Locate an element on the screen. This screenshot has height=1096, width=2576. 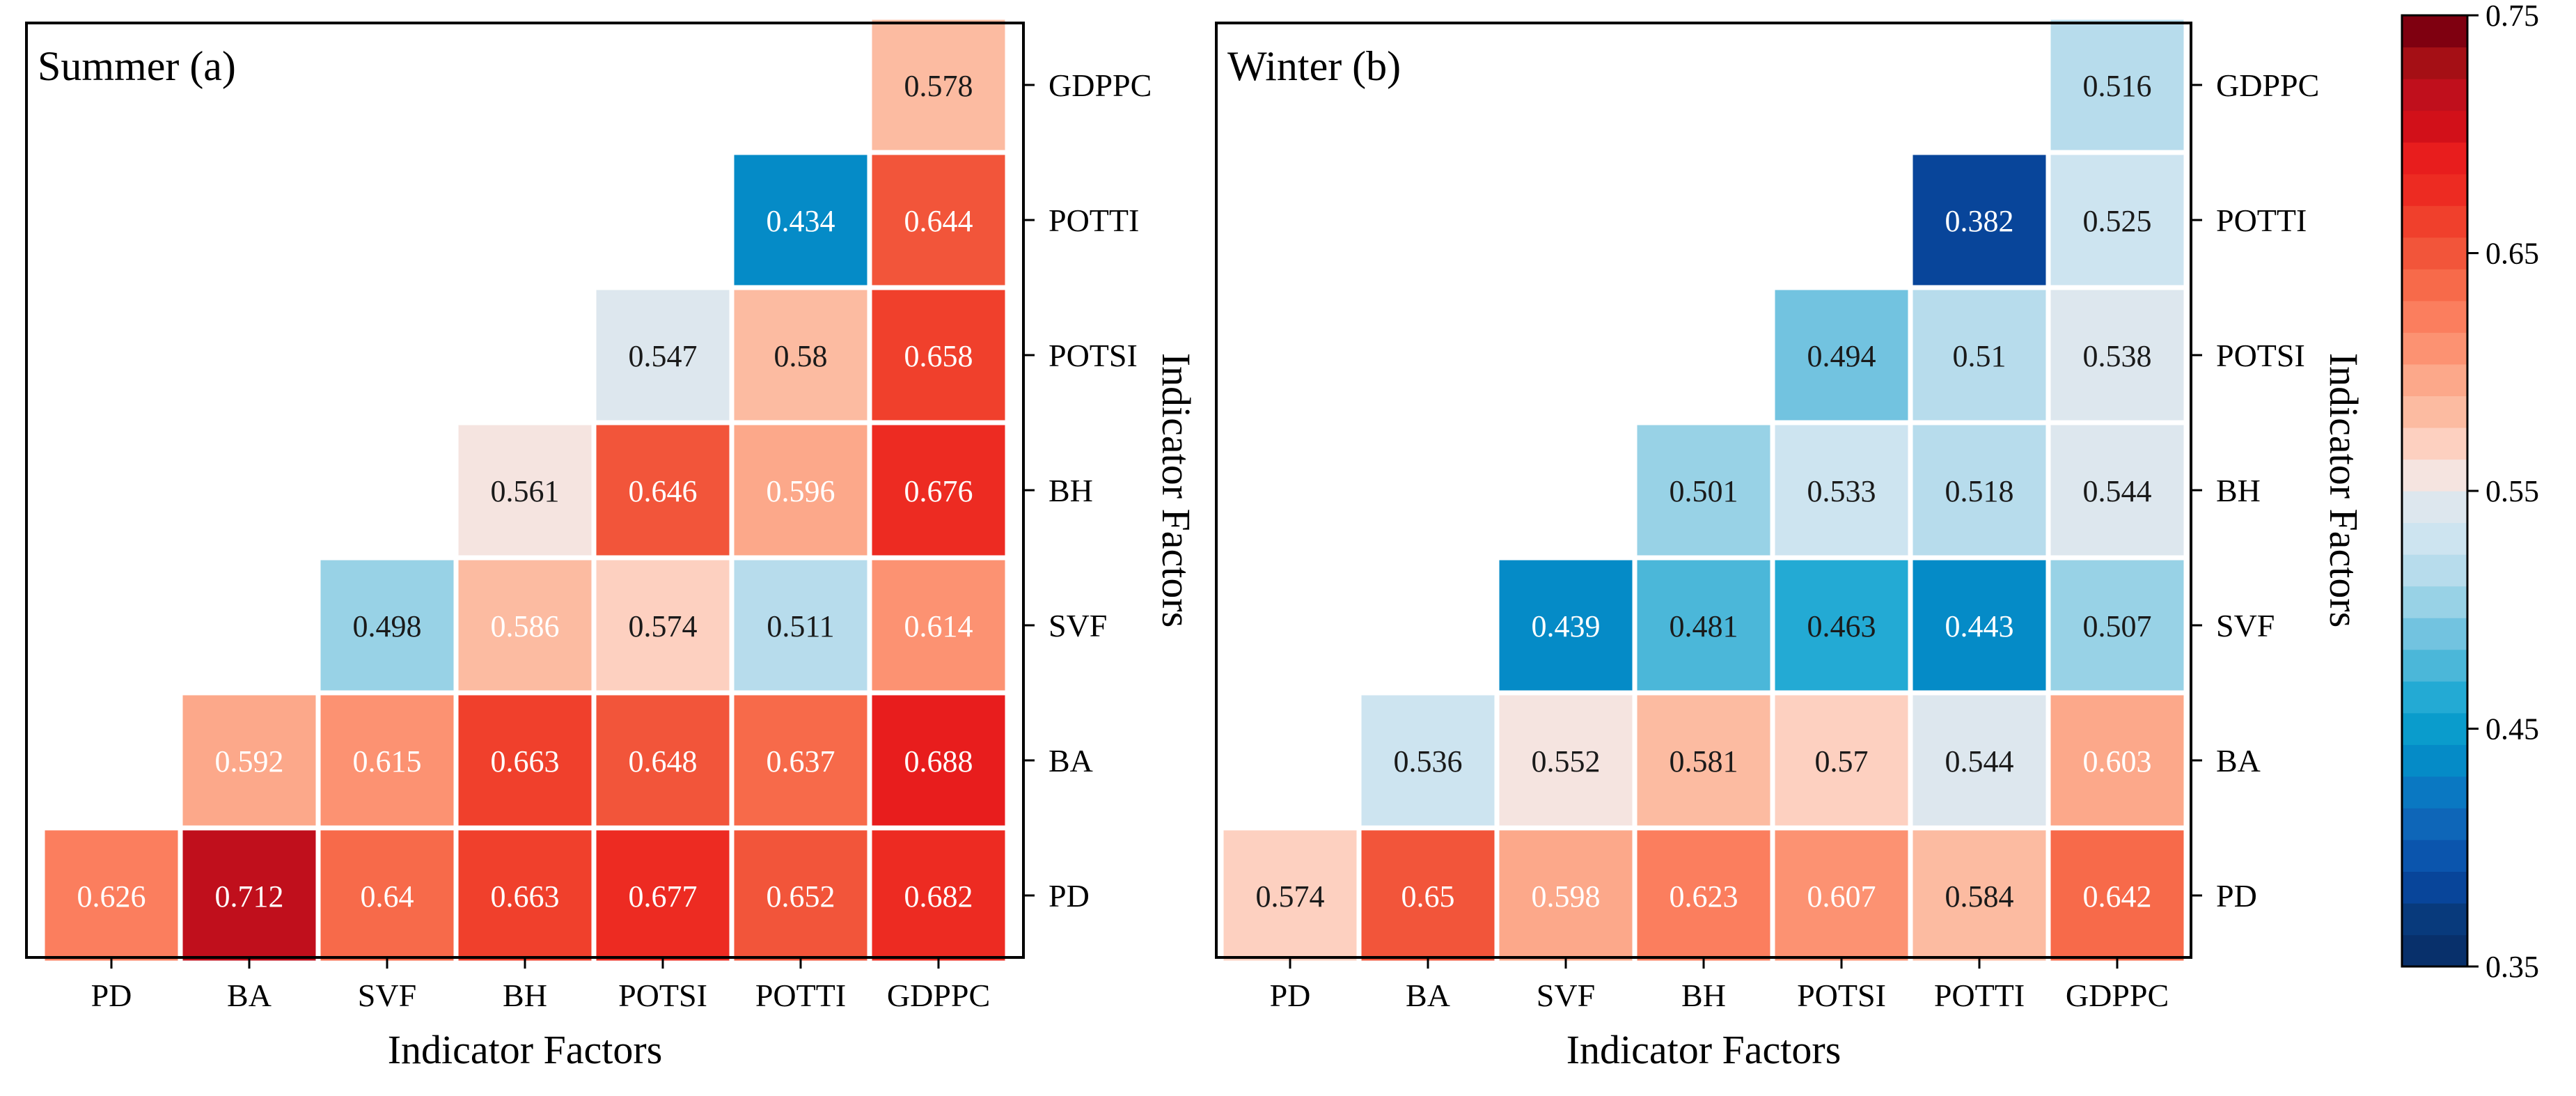
cell-value-label: 0.561 is located at coordinates (525, 491).